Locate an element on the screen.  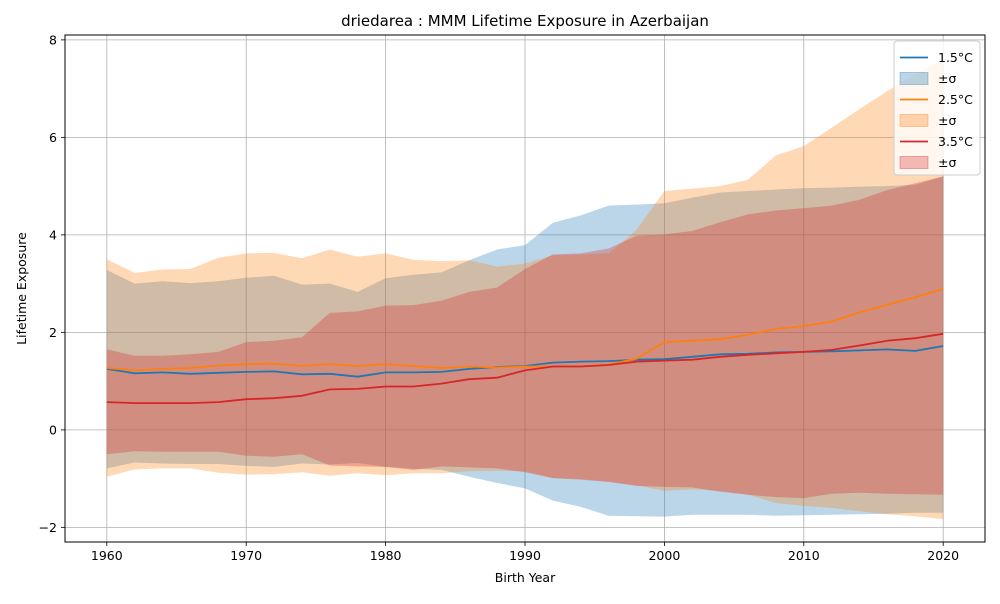
y-tick-label: 6 is located at coordinates (53, 137).